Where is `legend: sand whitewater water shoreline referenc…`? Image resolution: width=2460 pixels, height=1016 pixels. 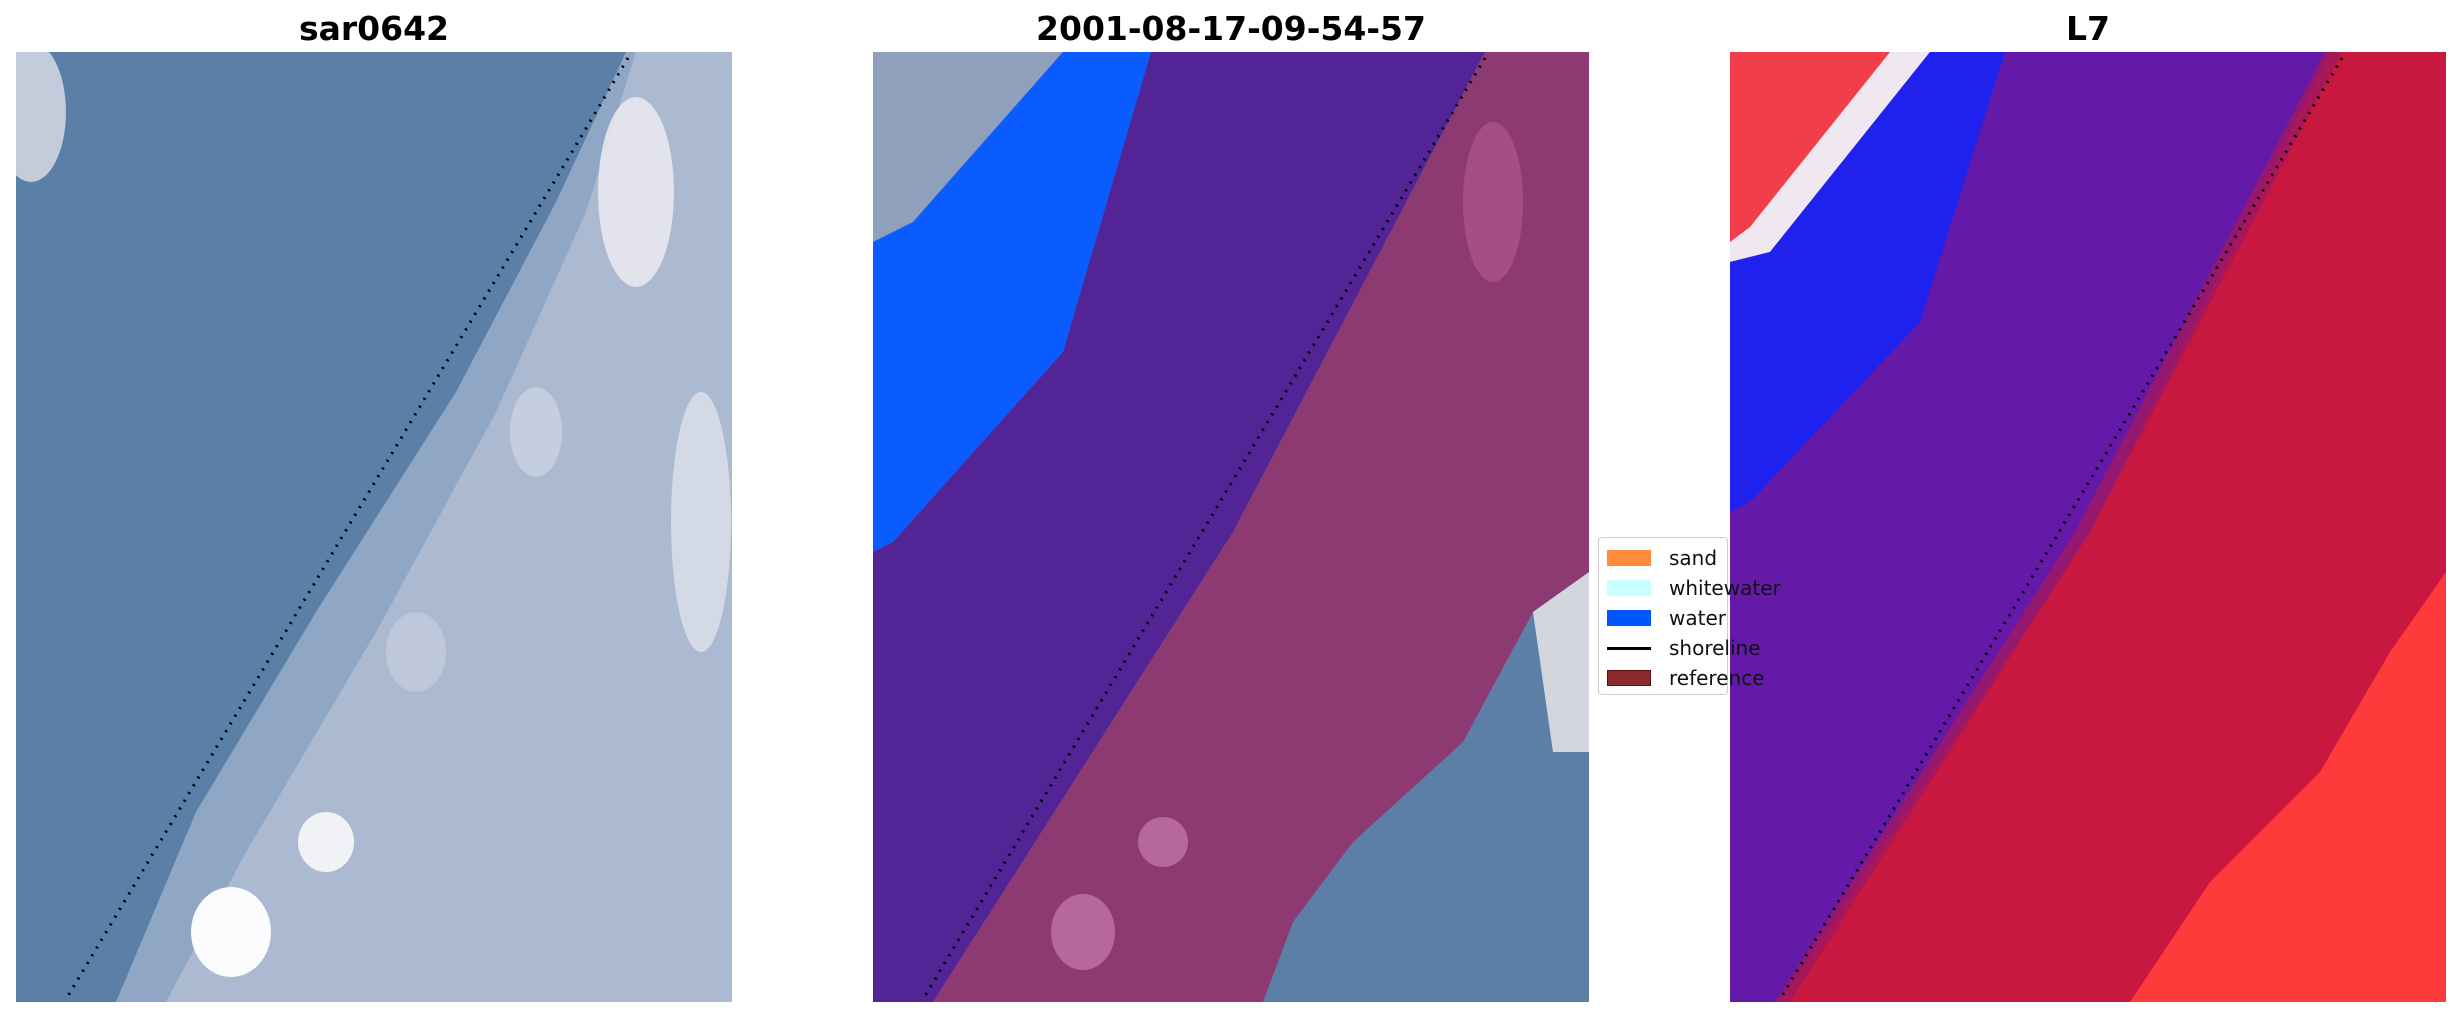
legend: sand whitewater water shoreline referenc… is located at coordinates (1689, 616).